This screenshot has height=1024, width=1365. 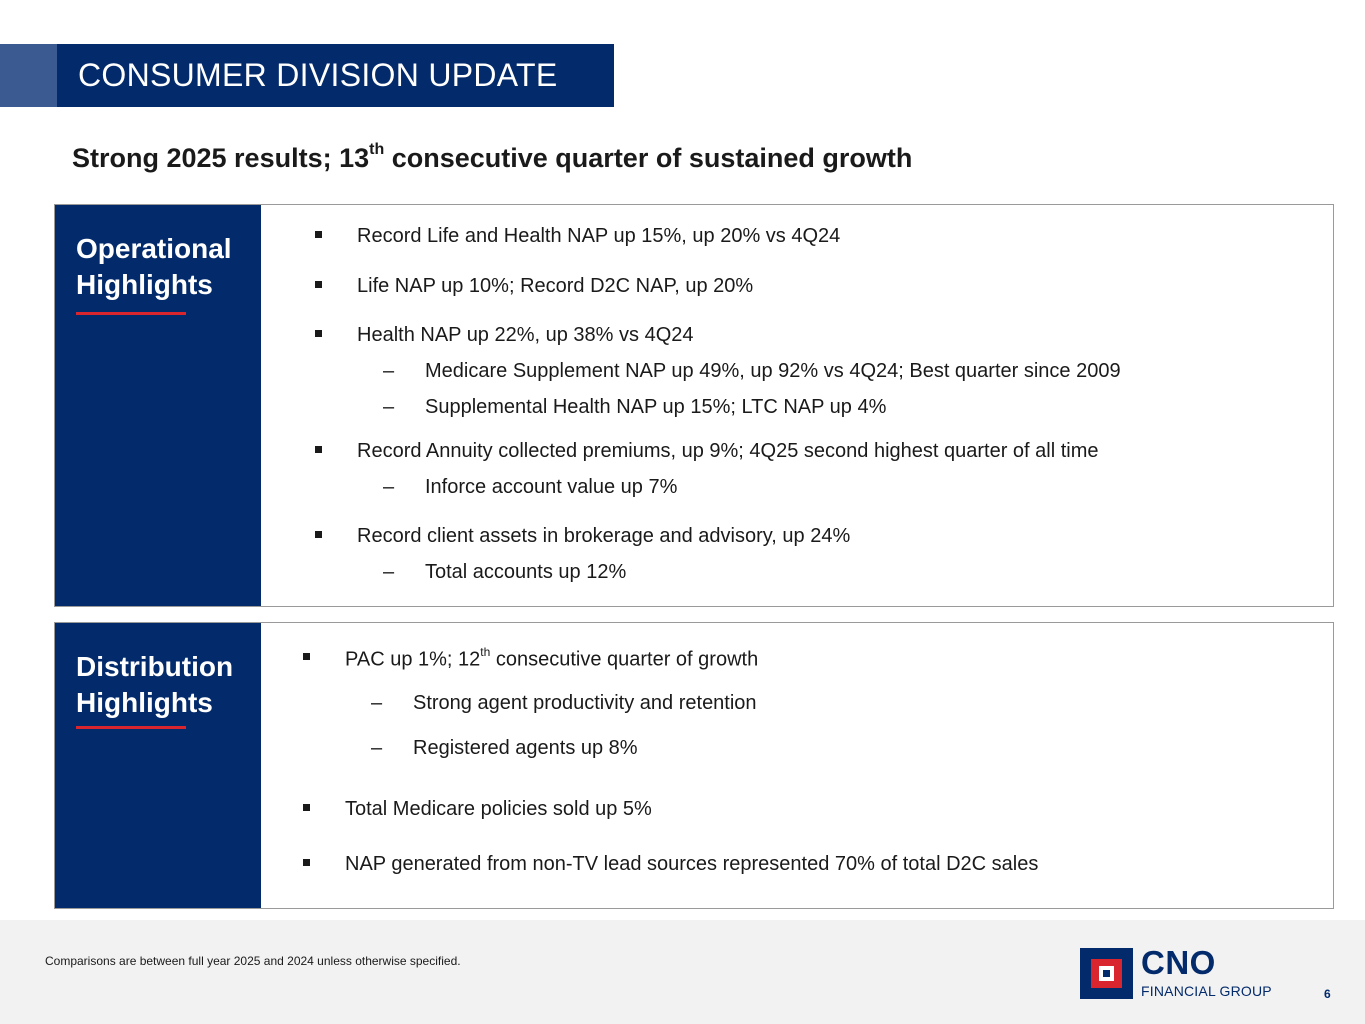 What do you see at coordinates (318, 75) in the screenshot?
I see `page-title: CONSUMER DIVISION UPDATE` at bounding box center [318, 75].